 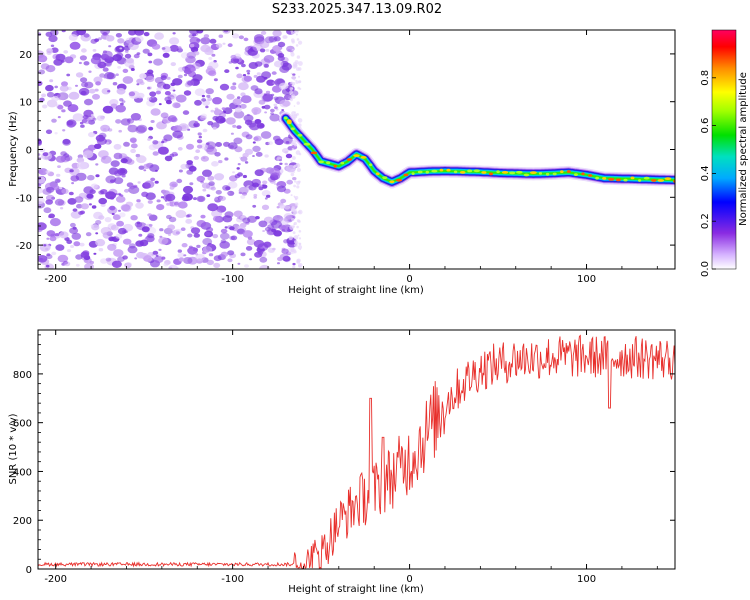 What do you see at coordinates (29, 570) in the screenshot?
I see `y-tick-label: 0` at bounding box center [29, 570].